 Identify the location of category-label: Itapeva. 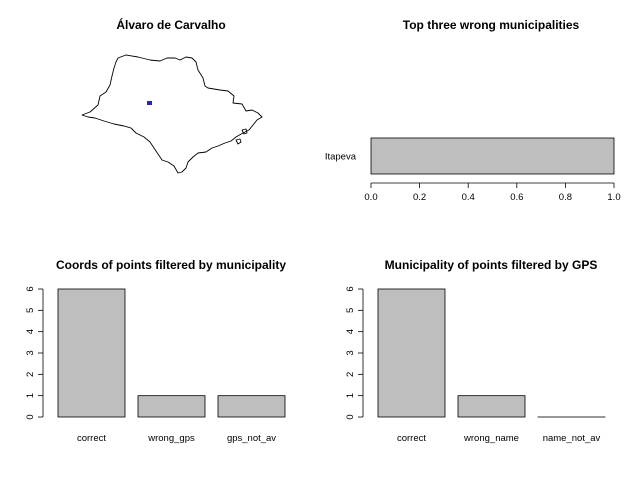
(341, 157).